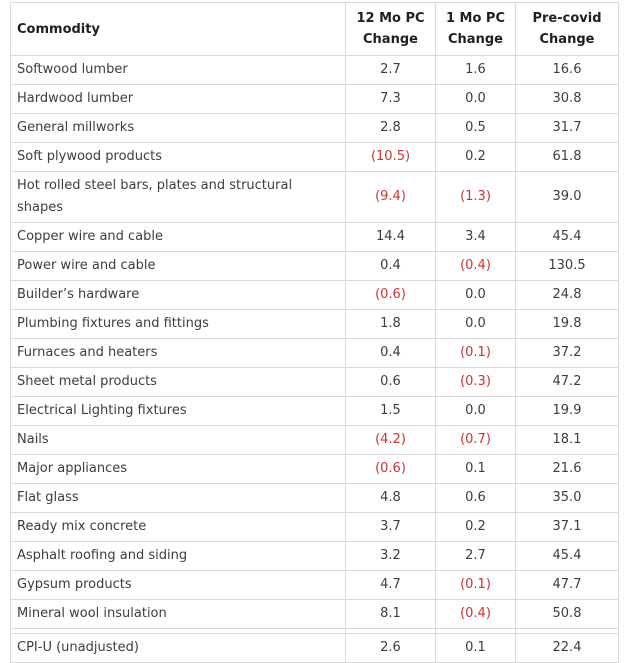 The width and height of the screenshot is (624, 663). What do you see at coordinates (567, 29) in the screenshot?
I see `header-precovid-change: Pre-covid Change` at bounding box center [567, 29].